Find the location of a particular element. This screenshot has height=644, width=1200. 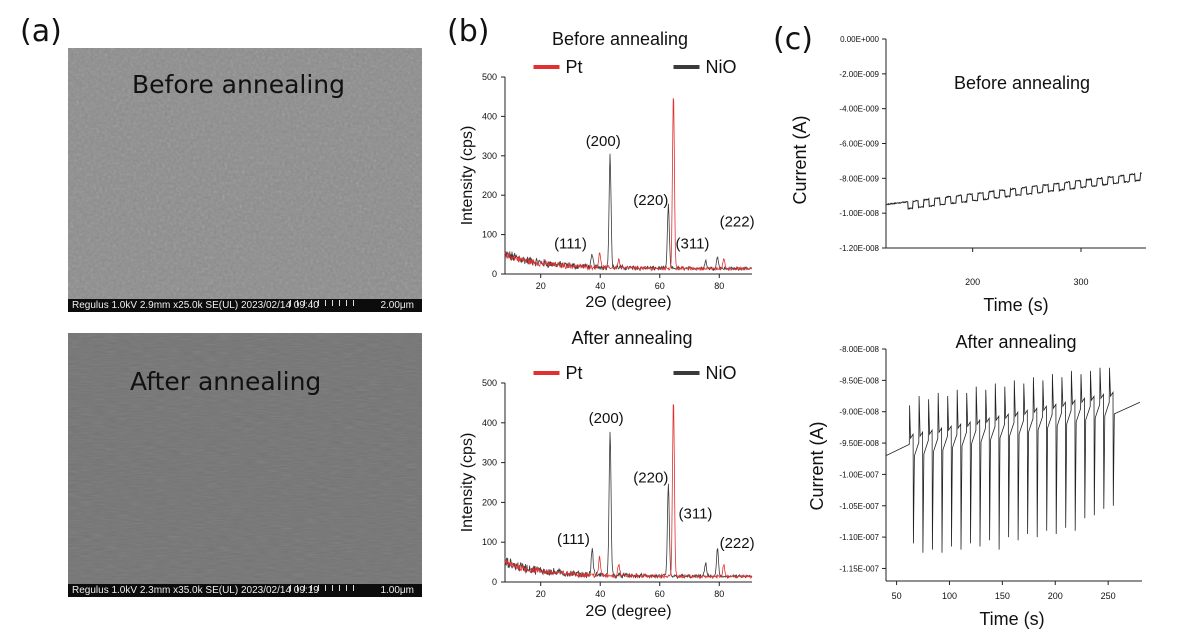

y-tick-label: -1.00E-008 is located at coordinates (859, 213).